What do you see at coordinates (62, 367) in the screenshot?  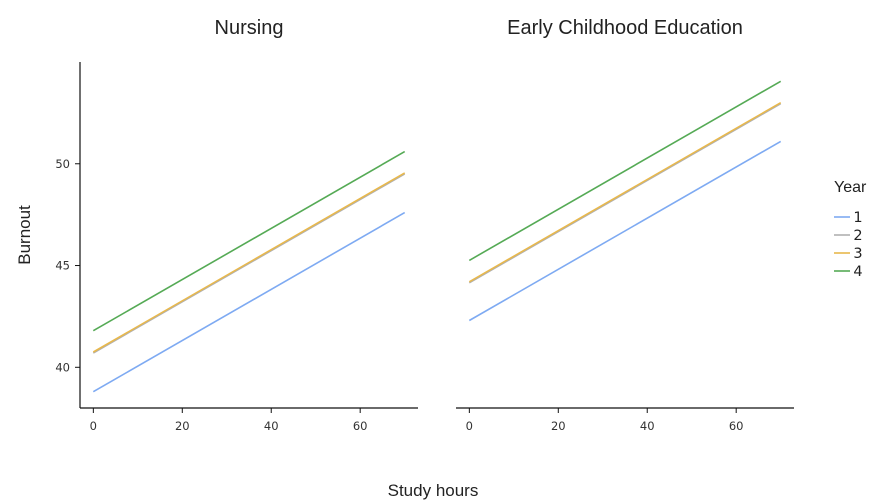 I see `y-tick-label: 40` at bounding box center [62, 367].